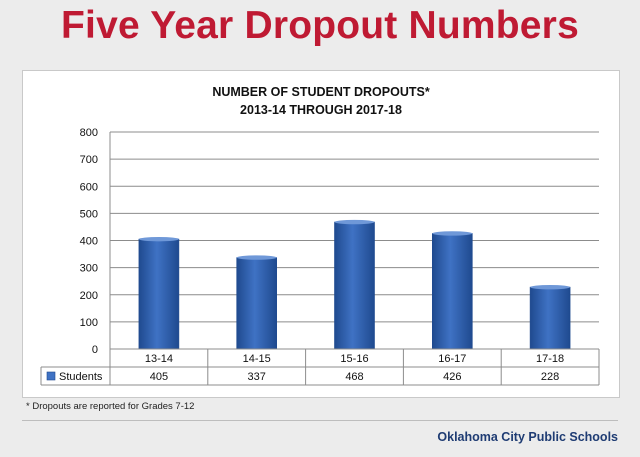  What do you see at coordinates (89, 323) in the screenshot?
I see `y-tick-label: 100` at bounding box center [89, 323].